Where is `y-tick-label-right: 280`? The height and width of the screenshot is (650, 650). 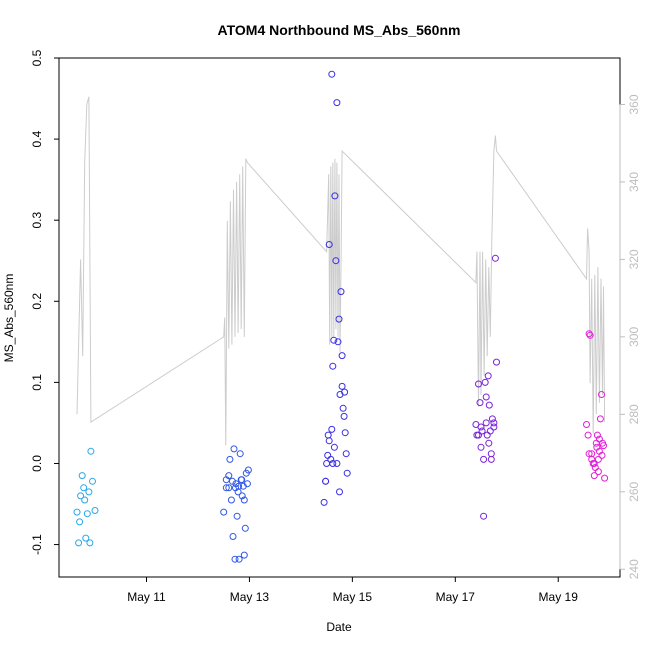
y-tick-label-right: 280 is located at coordinates (634, 414).